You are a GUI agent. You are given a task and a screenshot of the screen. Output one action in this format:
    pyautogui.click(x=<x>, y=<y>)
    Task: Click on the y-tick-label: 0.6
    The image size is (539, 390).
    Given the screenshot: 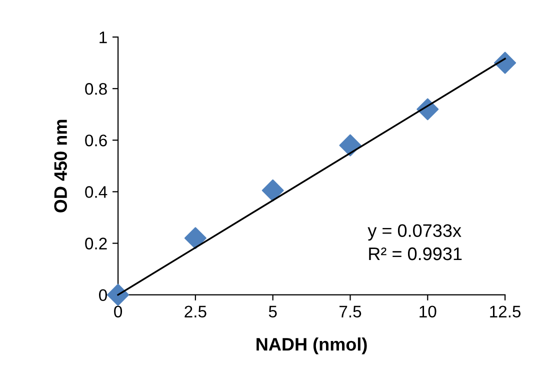 What is the action you would take?
    pyautogui.click(x=96, y=140)
    